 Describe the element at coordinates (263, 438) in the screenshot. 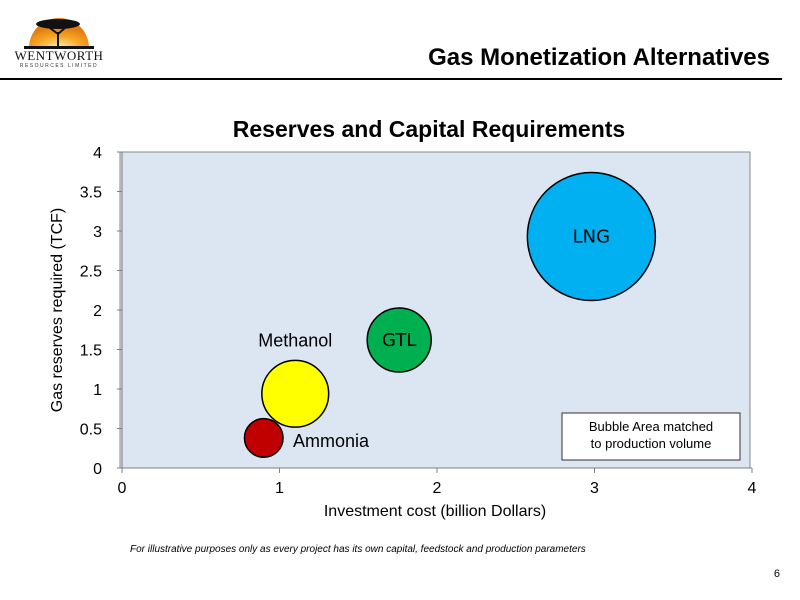

I see `bubble-ammonia` at that location.